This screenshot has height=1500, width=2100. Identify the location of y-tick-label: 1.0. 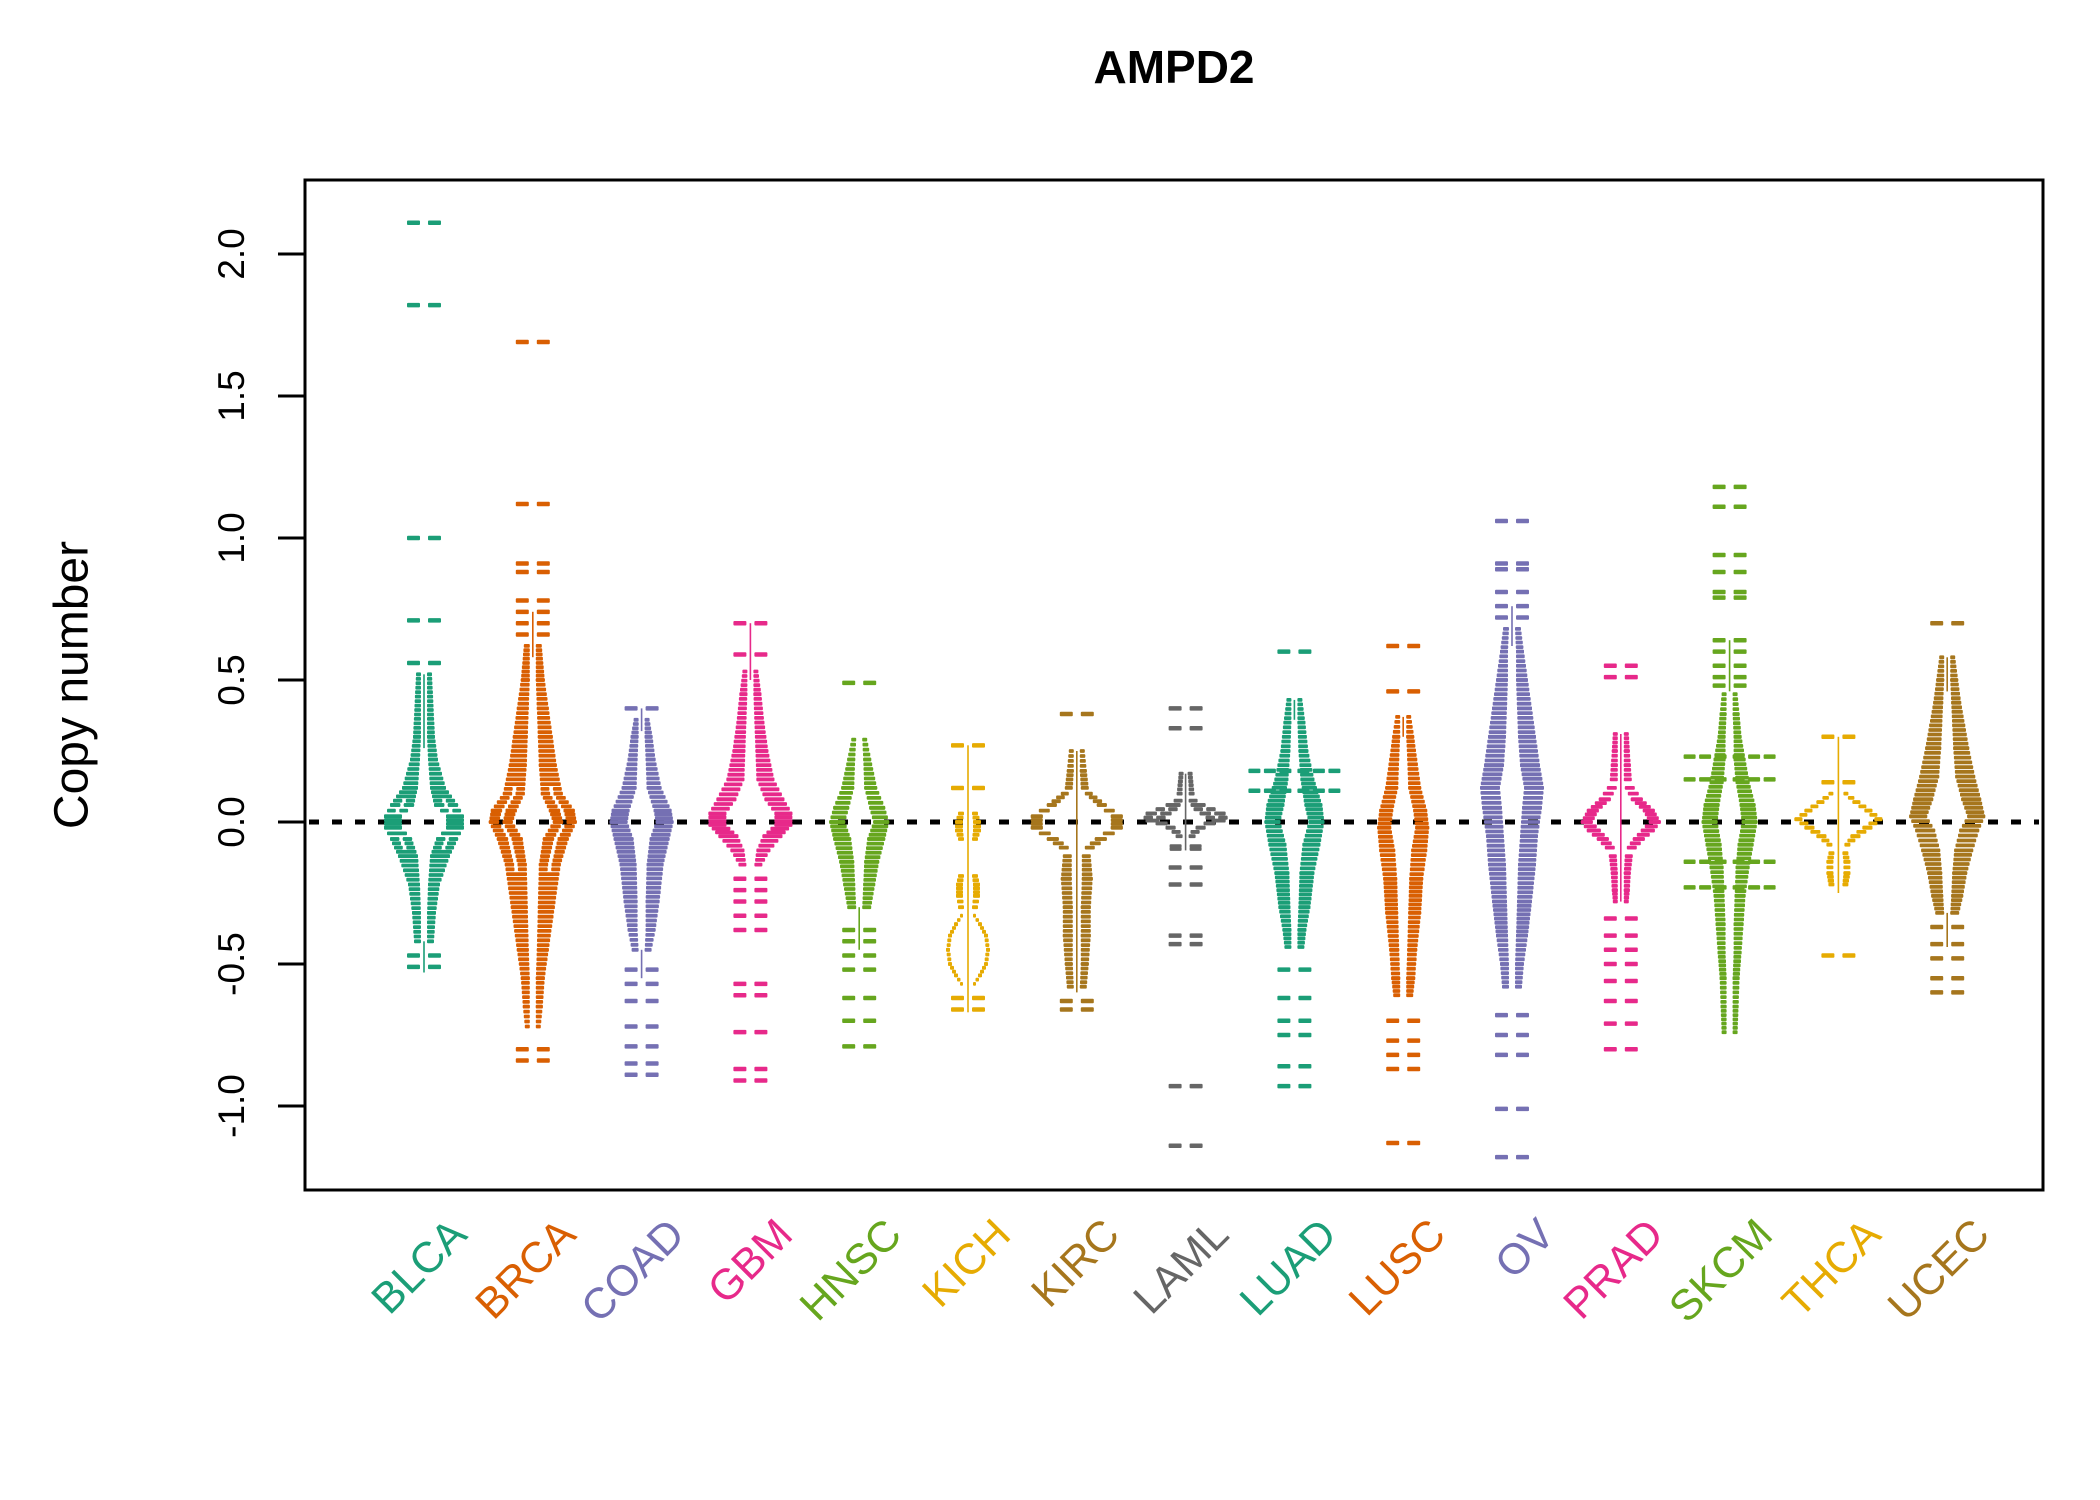
(231, 538).